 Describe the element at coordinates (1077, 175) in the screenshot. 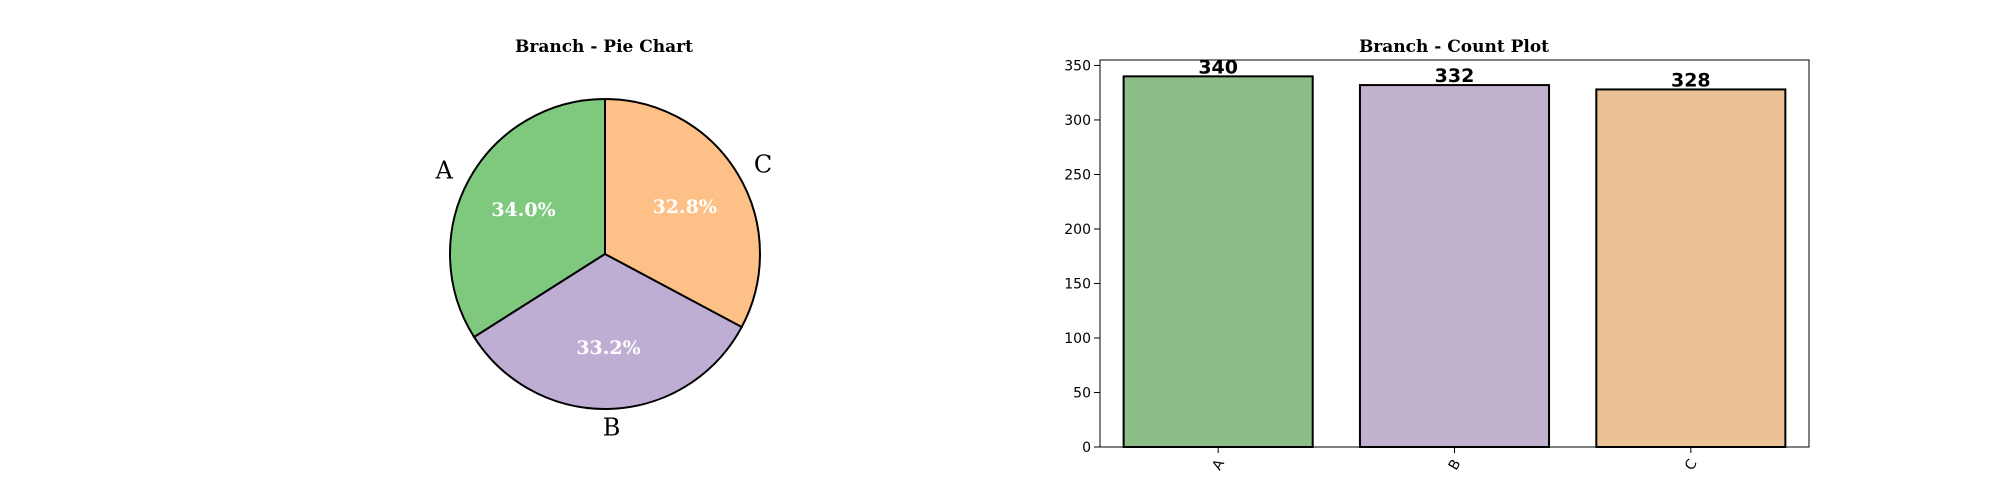

I see `y-tick-label: 250` at that location.